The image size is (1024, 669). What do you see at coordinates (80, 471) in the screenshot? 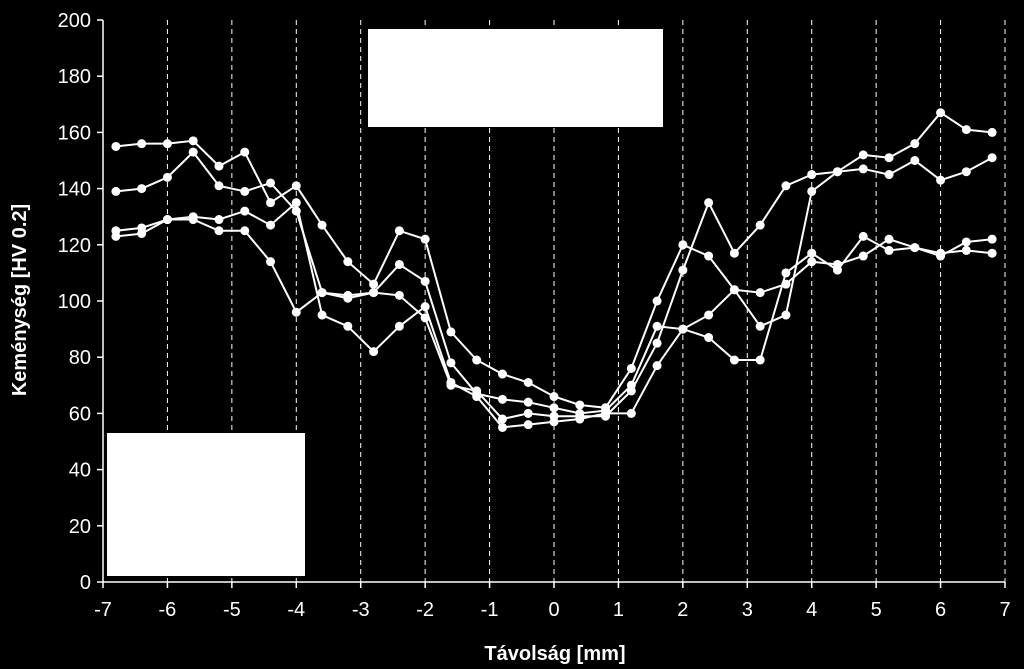
I see `y-tick-label: 40` at bounding box center [80, 471].